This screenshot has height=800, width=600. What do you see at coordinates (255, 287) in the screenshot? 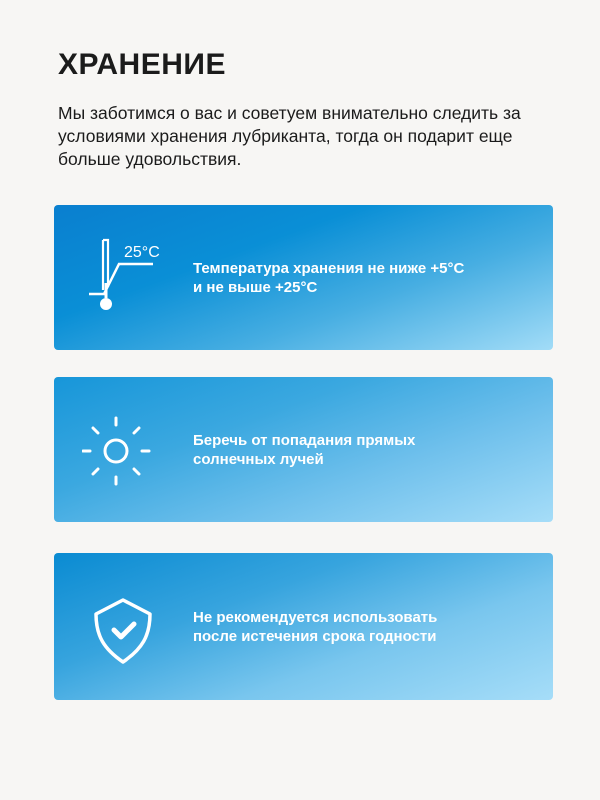
I see `card-text-line: и не выше +25°C` at bounding box center [255, 287].